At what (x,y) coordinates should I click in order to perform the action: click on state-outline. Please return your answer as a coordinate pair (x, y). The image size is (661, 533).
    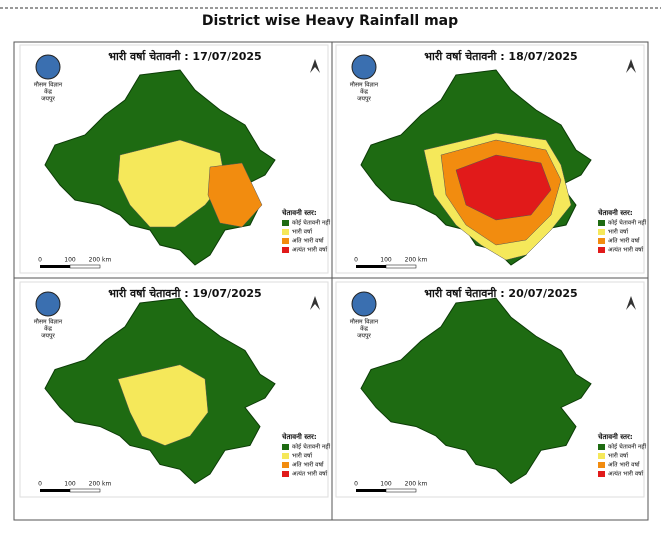
    Looking at the image, I should click on (476, 391).